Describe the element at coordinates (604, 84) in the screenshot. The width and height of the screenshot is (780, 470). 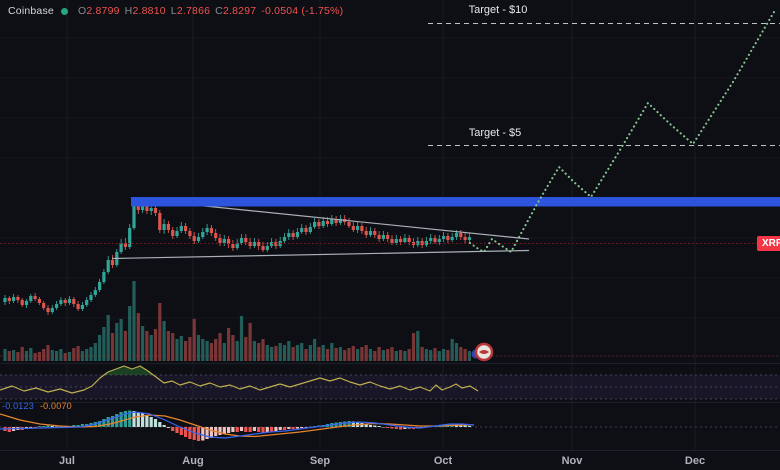
I see `target-lines` at that location.